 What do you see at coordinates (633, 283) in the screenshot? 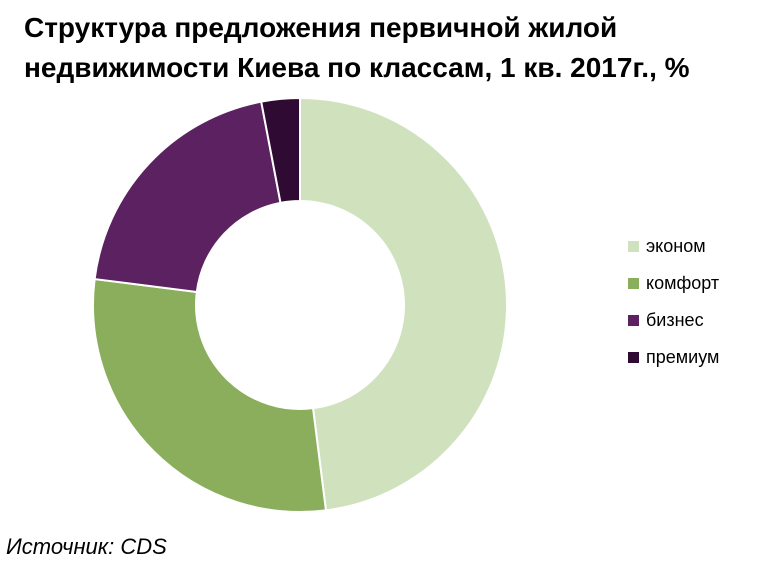
I see `legend-swatch-comfort` at bounding box center [633, 283].